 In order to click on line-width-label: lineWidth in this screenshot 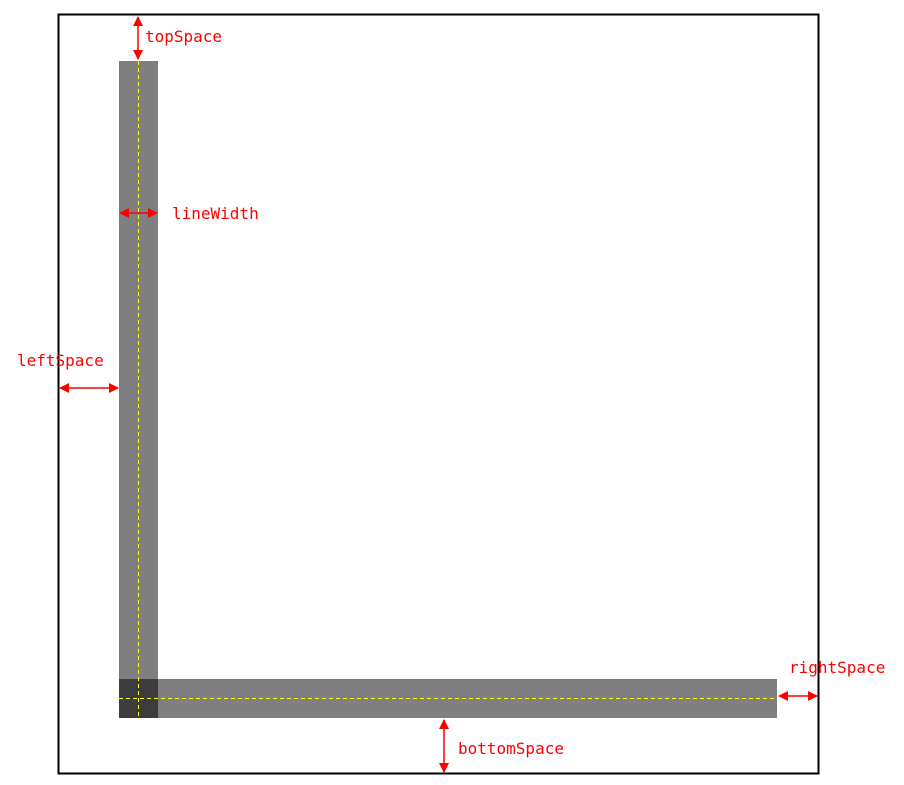, I will do `click(215, 213)`.